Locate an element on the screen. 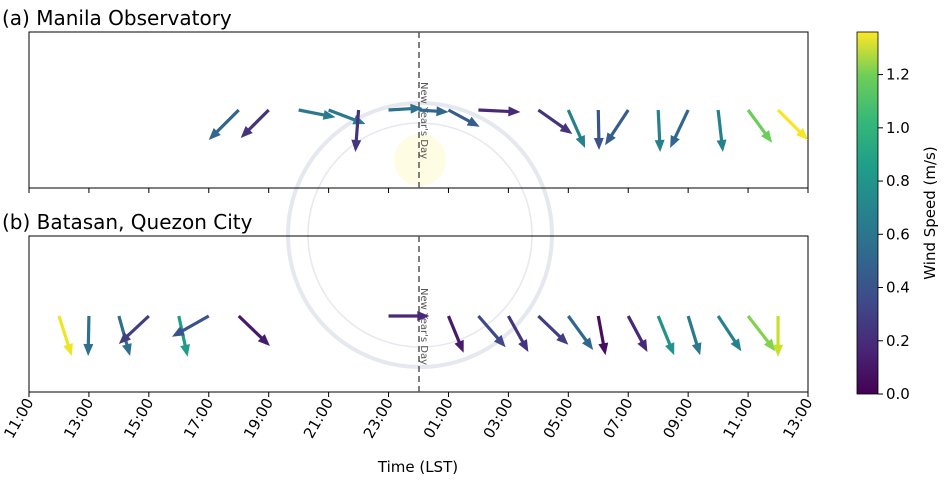 The width and height of the screenshot is (946, 484). x-tick-label: 17:00 is located at coordinates (198, 418).